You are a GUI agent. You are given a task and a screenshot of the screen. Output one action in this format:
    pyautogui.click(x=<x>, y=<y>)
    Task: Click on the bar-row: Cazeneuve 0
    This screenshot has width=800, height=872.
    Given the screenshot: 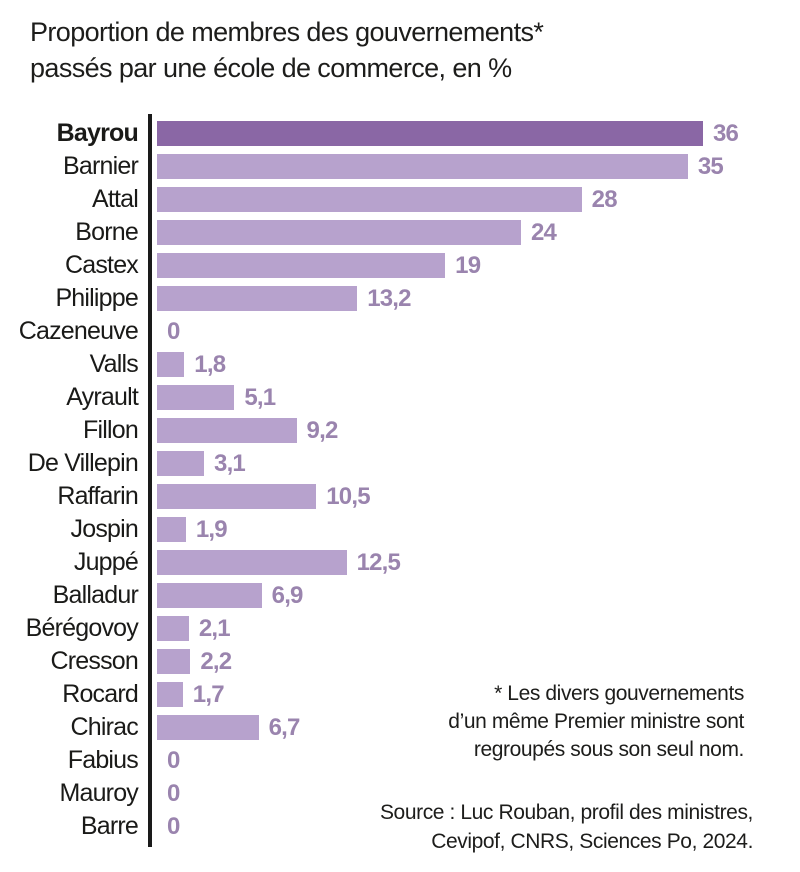 What is the action you would take?
    pyautogui.click(x=400, y=331)
    